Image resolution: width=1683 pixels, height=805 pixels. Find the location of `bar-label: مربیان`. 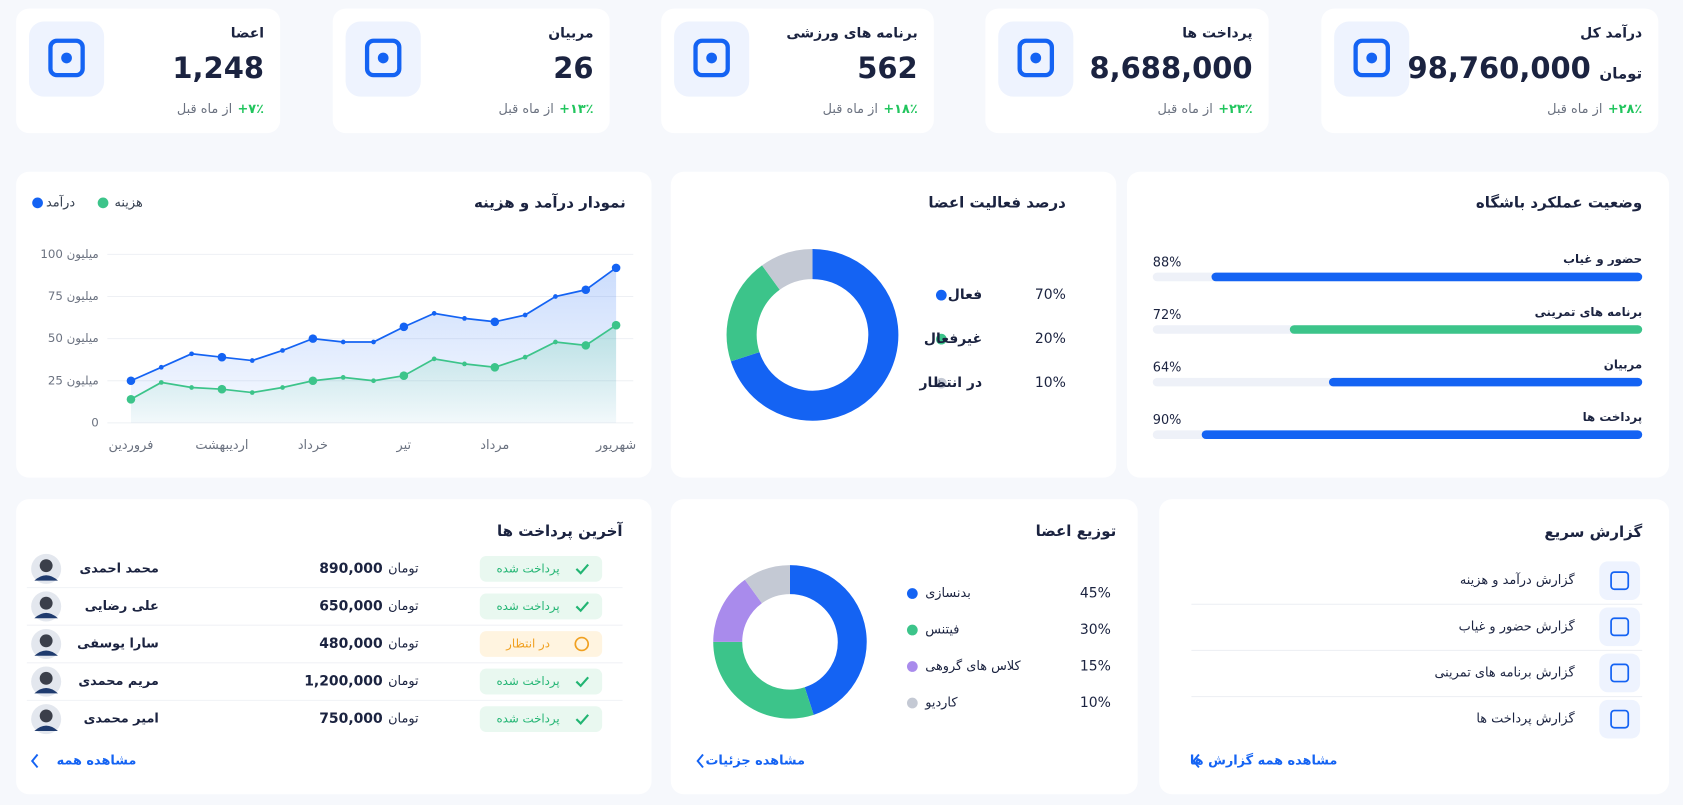

bar-label: مربیان is located at coordinates (1623, 364).